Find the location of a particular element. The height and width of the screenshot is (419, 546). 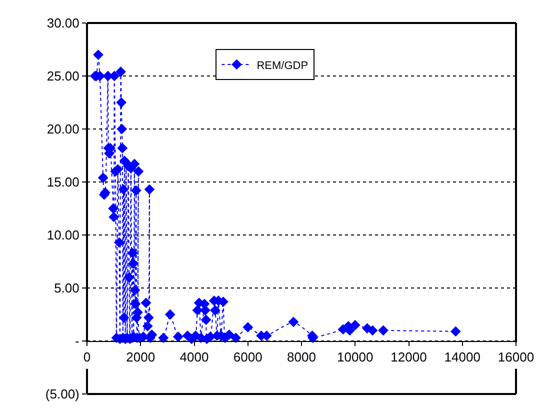

x-tick-label: 14000 is located at coordinates (462, 357).